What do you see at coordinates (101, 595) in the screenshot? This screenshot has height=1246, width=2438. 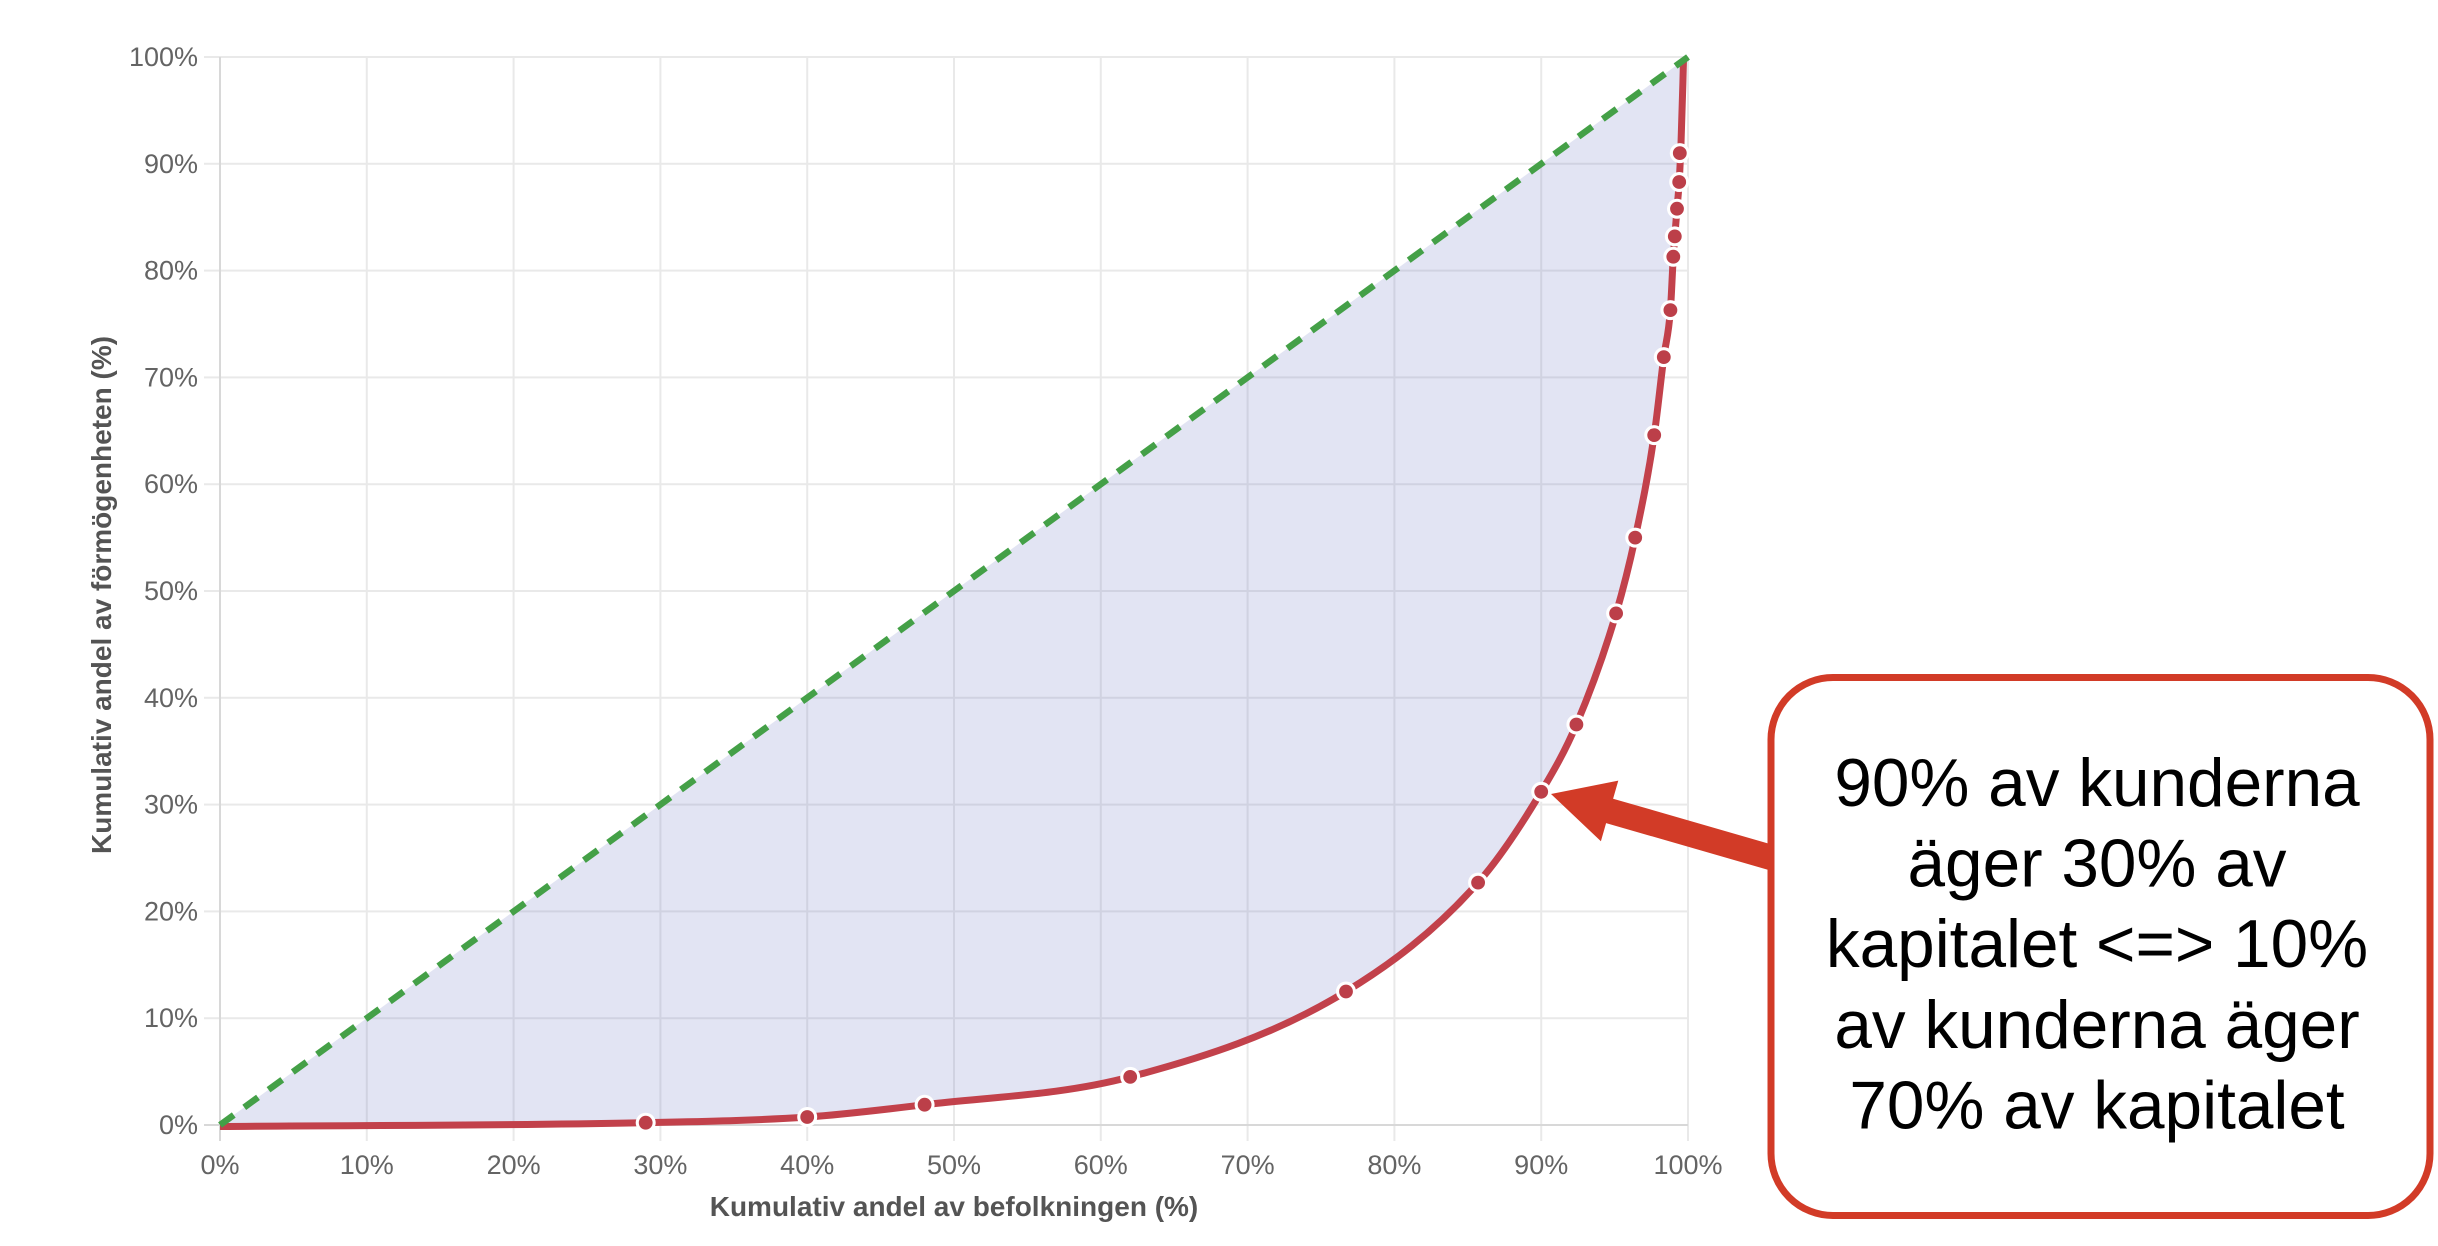 I see `svg-text:Kumulativ andel av förmögenhet: Kumulativ andel av förmögenheten (%)` at bounding box center [101, 595].